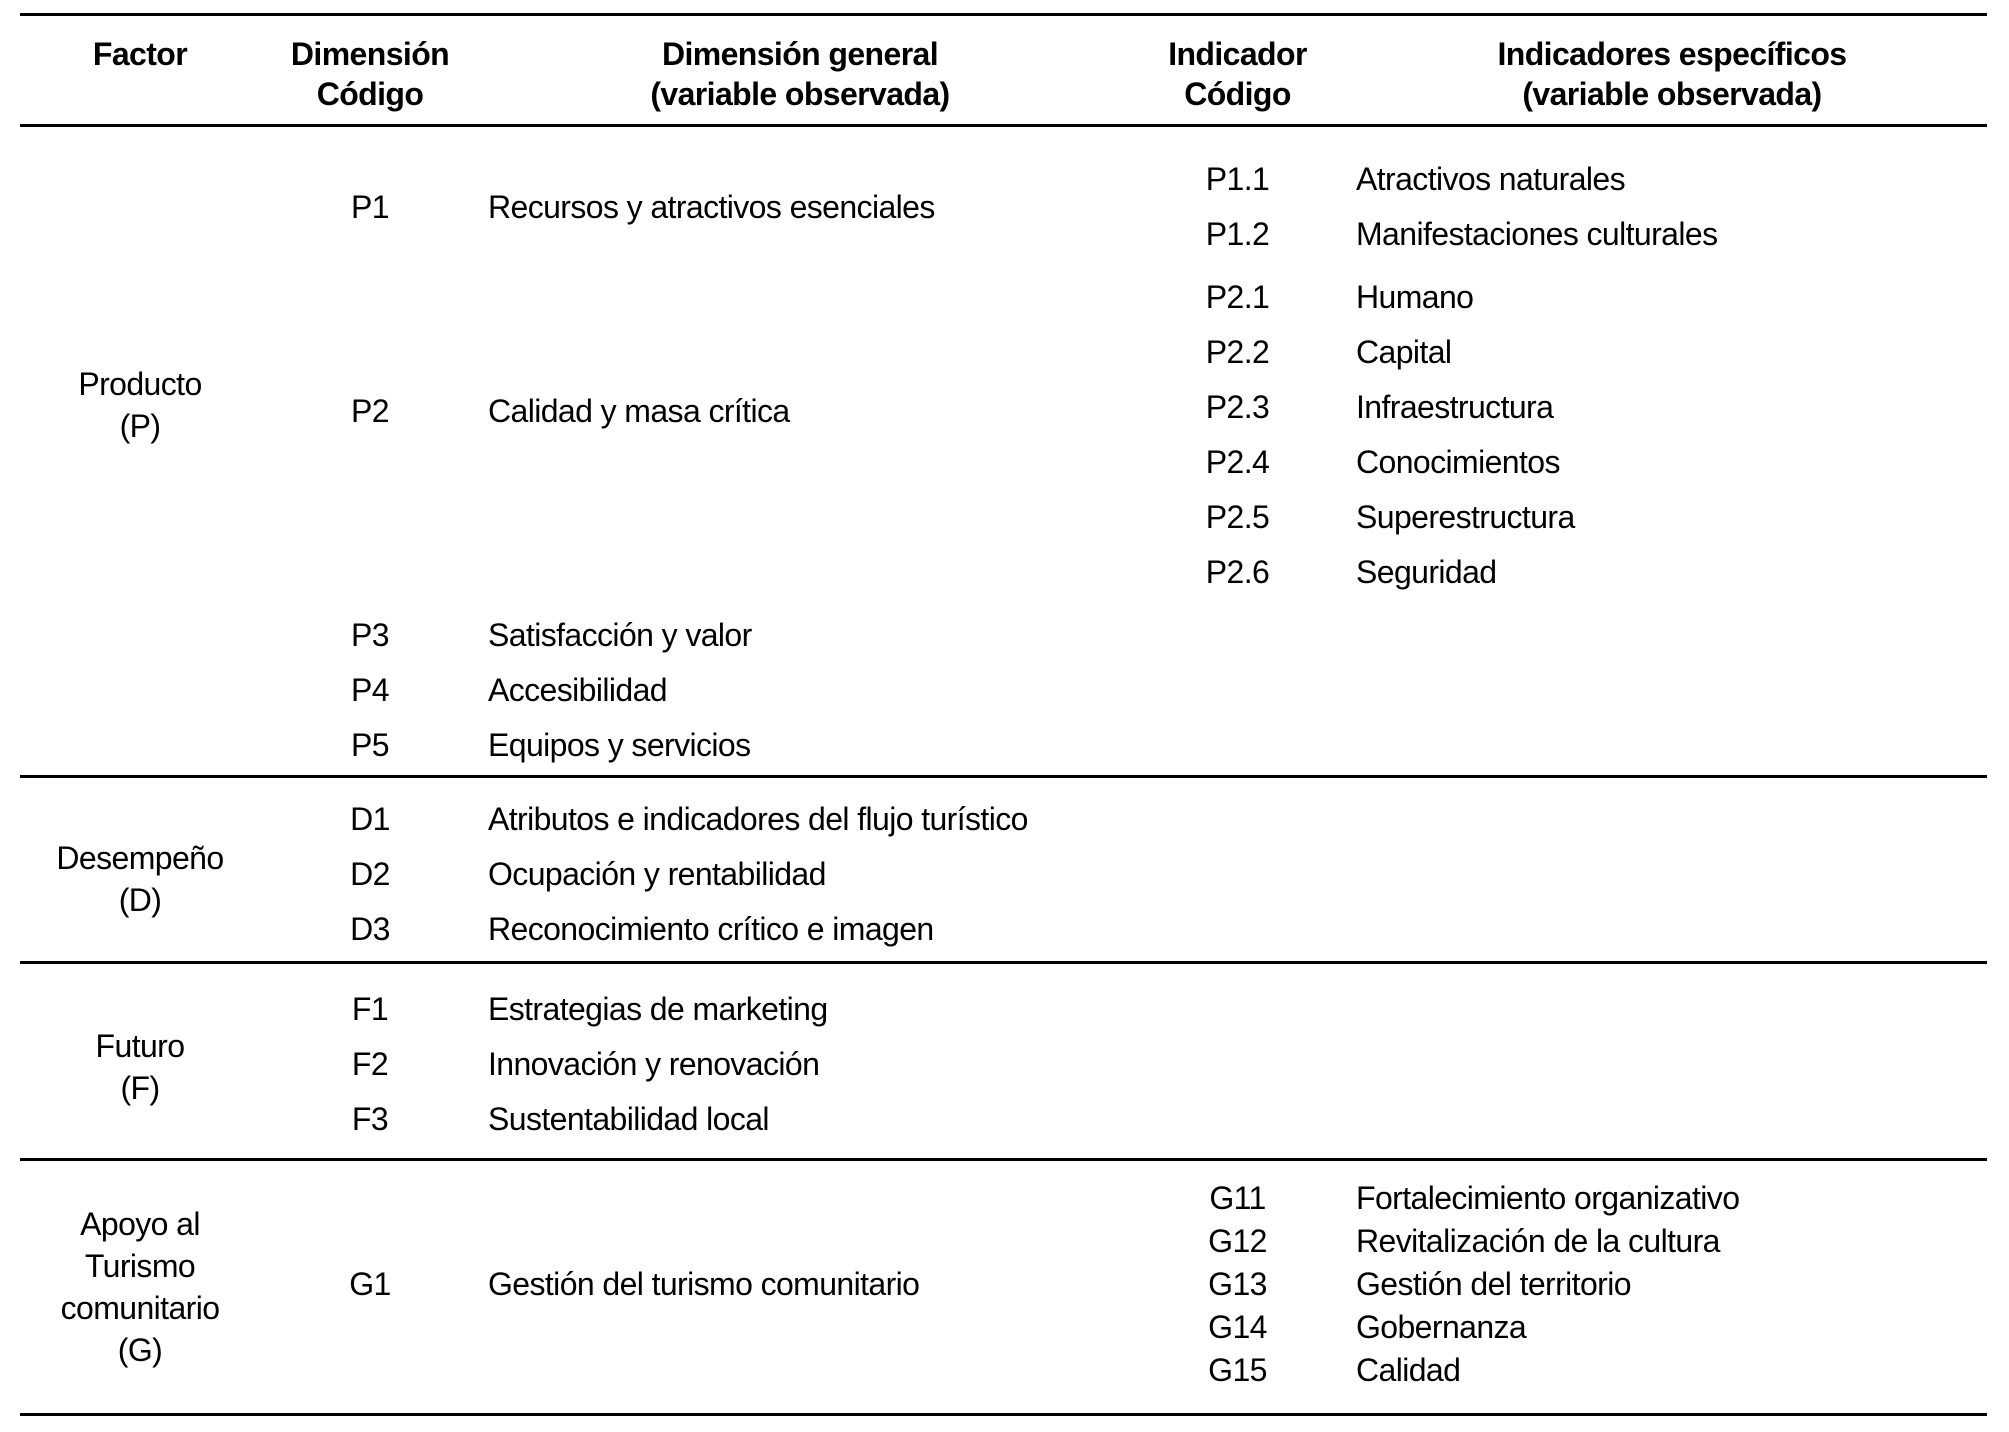  What do you see at coordinates (370, 206) in the screenshot?
I see `dimension-code: P1` at bounding box center [370, 206].